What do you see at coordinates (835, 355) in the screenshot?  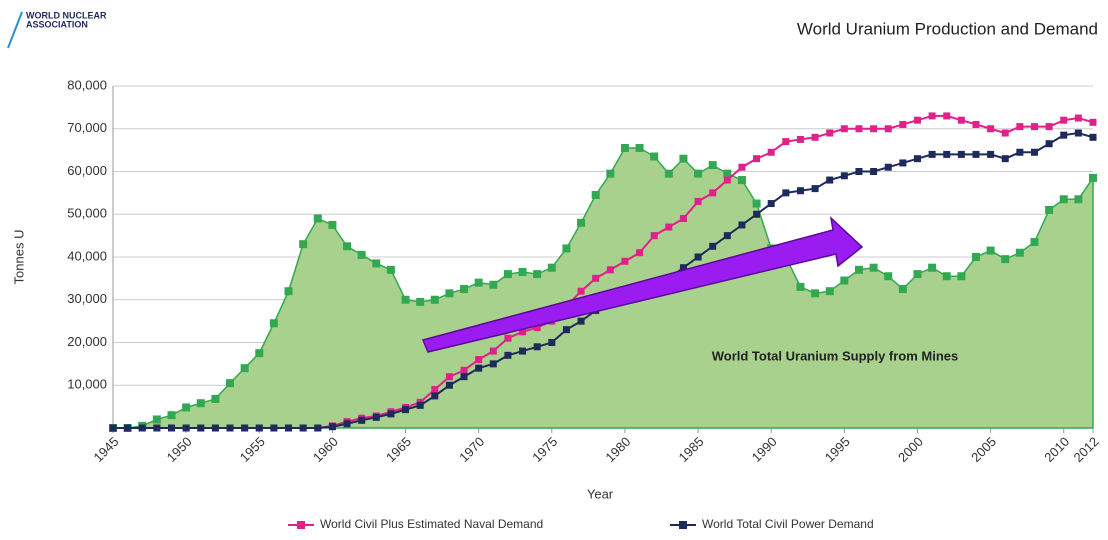 I see `annotation: World Total Uranium Supply from Mines` at bounding box center [835, 355].